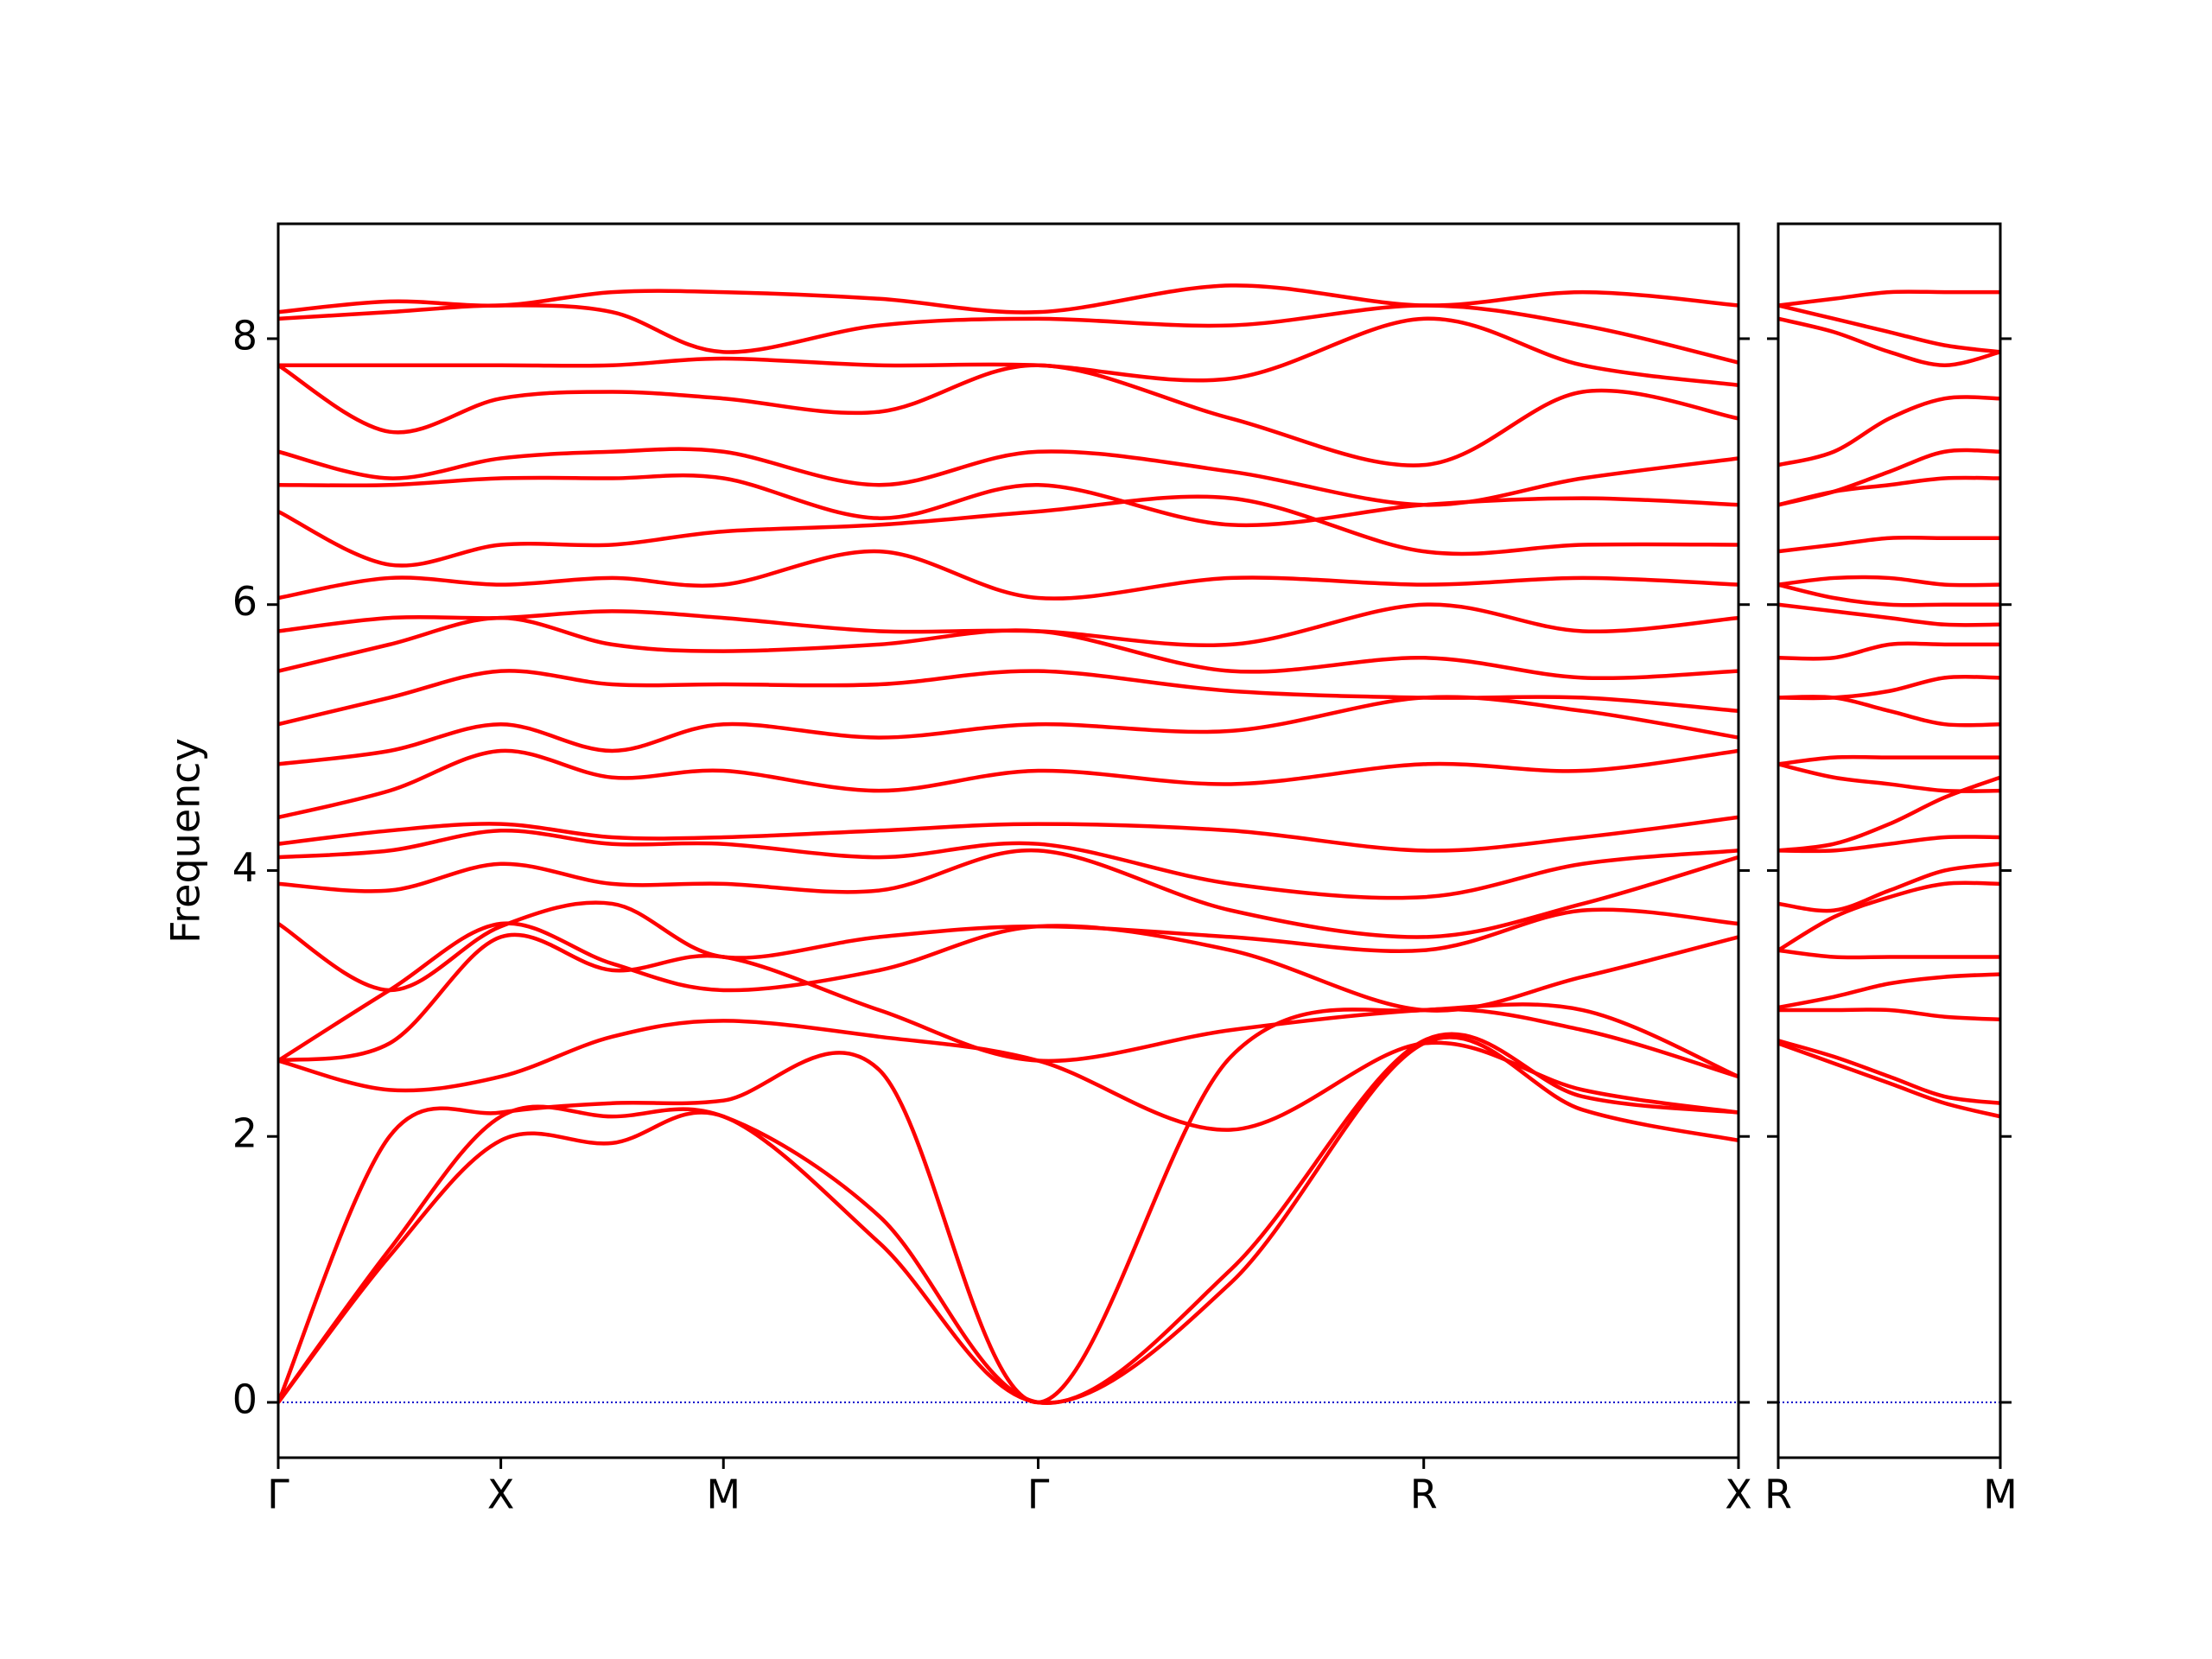 This screenshot has width=2212, height=1659. I want to click on plot-frame, so click(1889, 840).